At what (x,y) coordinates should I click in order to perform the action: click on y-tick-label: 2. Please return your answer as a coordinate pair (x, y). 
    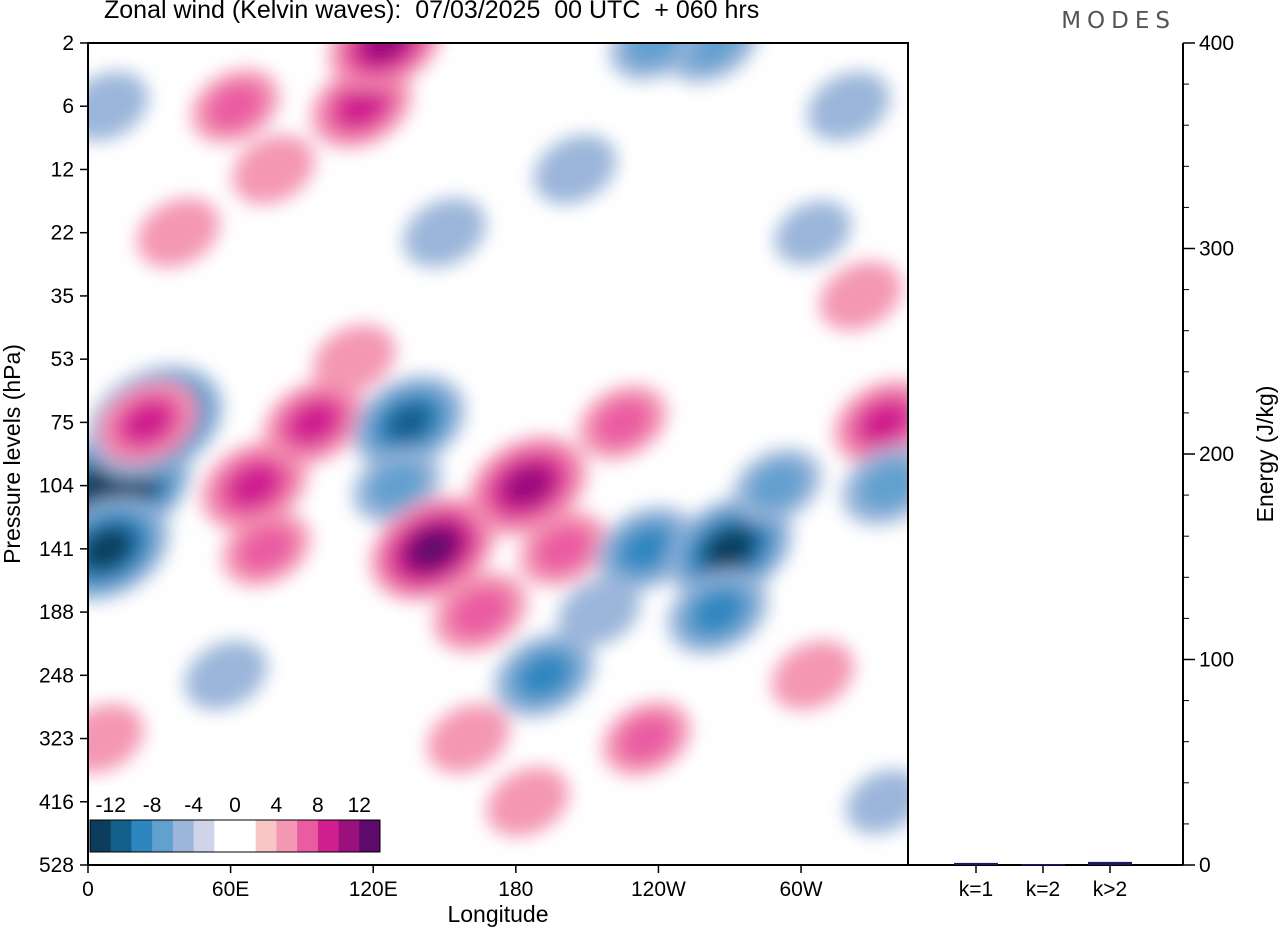
    Looking at the image, I should click on (68, 43).